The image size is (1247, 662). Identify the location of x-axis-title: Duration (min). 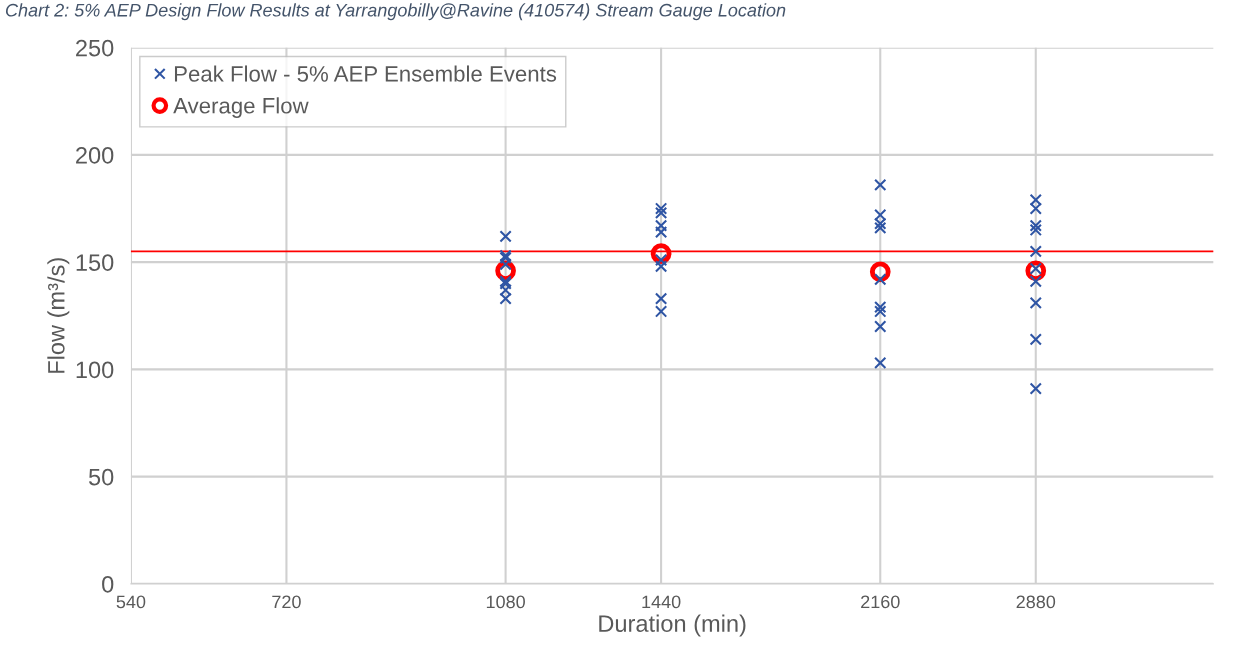
(672, 625).